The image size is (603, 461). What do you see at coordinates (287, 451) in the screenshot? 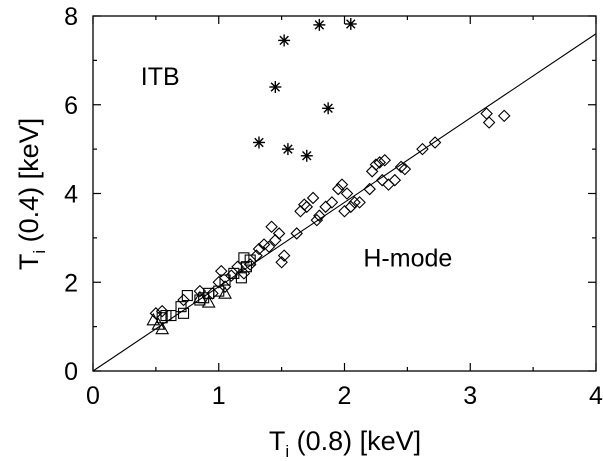
I see `x-axis-label-subscript: i` at bounding box center [287, 451].